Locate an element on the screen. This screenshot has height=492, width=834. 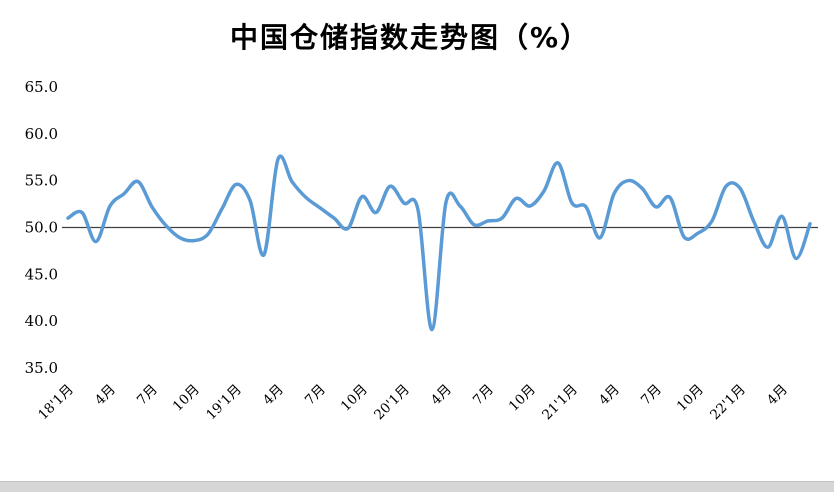
x-axis-label: 21'1月 is located at coordinates (560, 403).